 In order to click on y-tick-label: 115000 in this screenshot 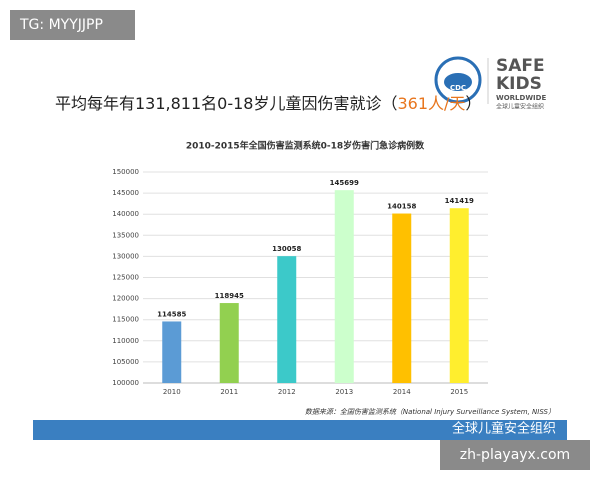, I will do `click(125, 320)`.